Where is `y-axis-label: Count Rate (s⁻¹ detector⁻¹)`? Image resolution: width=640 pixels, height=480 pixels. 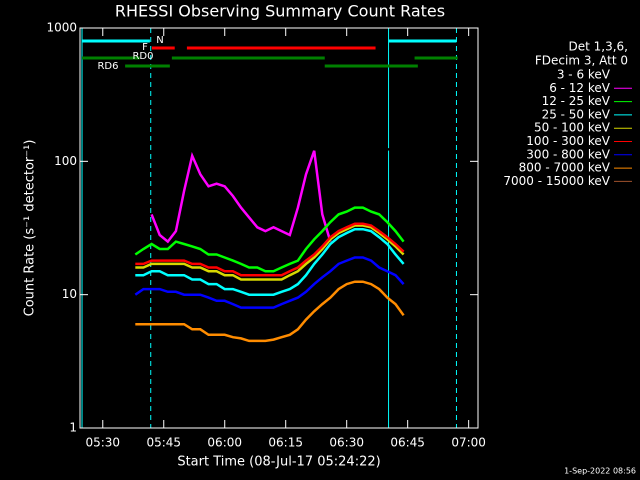
y-axis-label: Count Rate (s⁻¹ detector⁻¹) is located at coordinates (30, 228).